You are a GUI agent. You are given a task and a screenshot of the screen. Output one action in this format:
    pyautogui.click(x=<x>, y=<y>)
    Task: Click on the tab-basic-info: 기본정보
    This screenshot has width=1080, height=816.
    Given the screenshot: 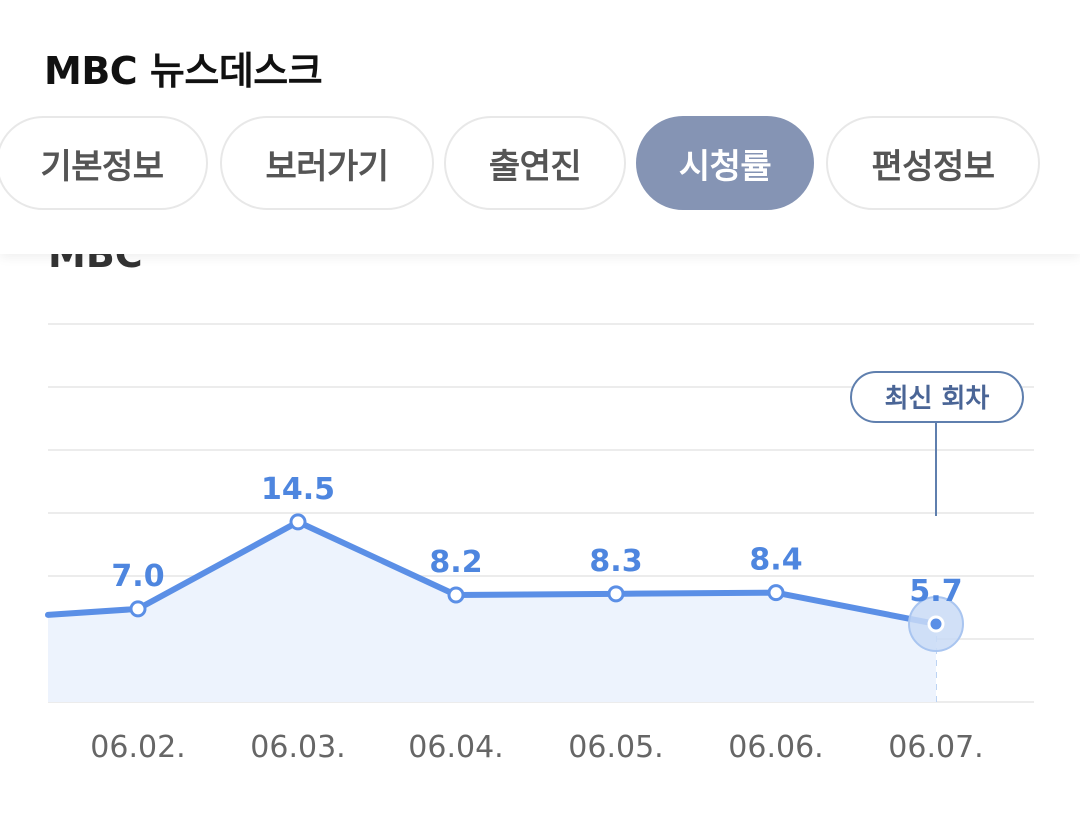 What is the action you would take?
    pyautogui.click(x=104, y=163)
    